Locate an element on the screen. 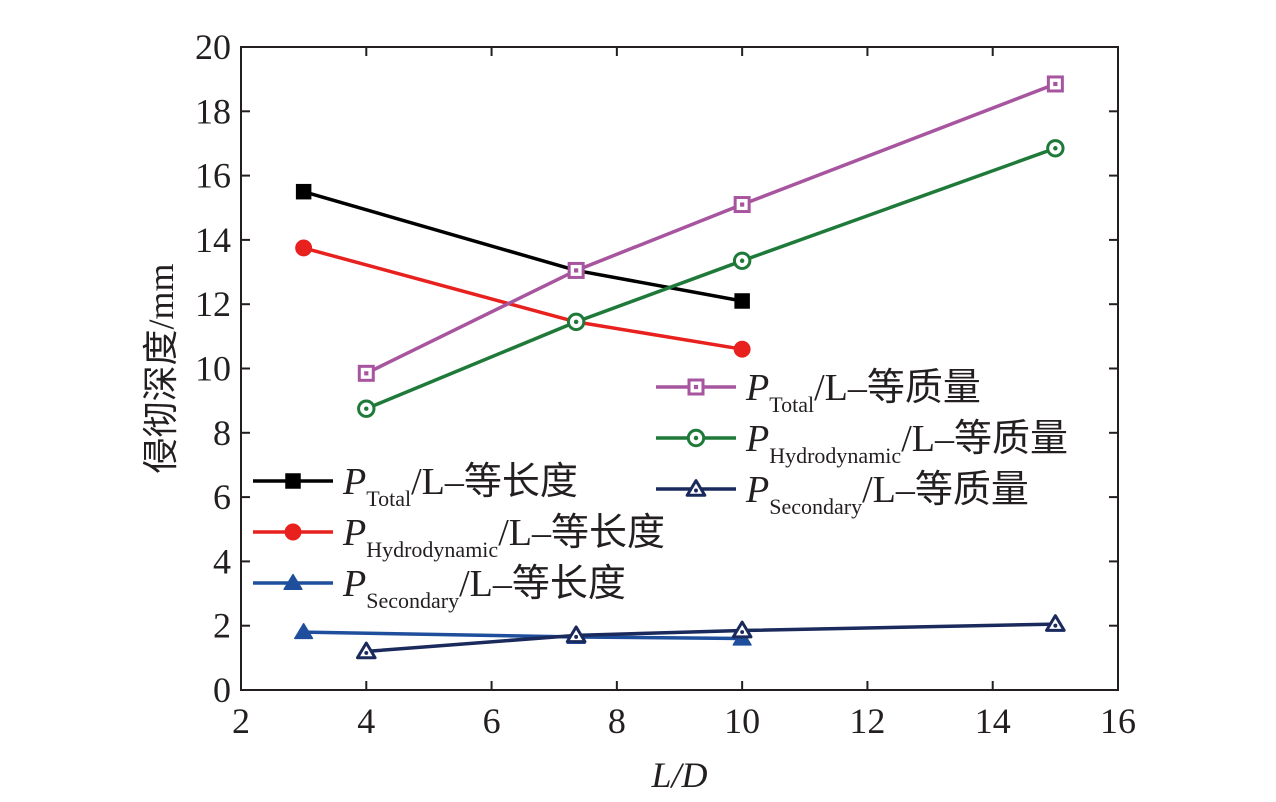 Image resolution: width=1276 pixels, height=802 pixels. y-tick-label: 20 is located at coordinates (213, 47).